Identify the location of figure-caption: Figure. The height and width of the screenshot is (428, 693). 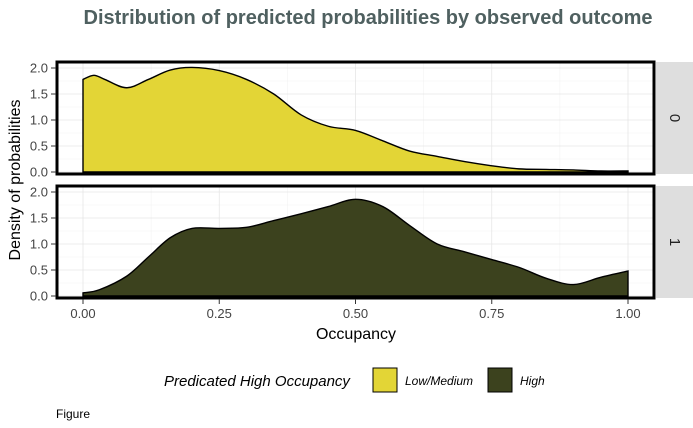
(73, 414).